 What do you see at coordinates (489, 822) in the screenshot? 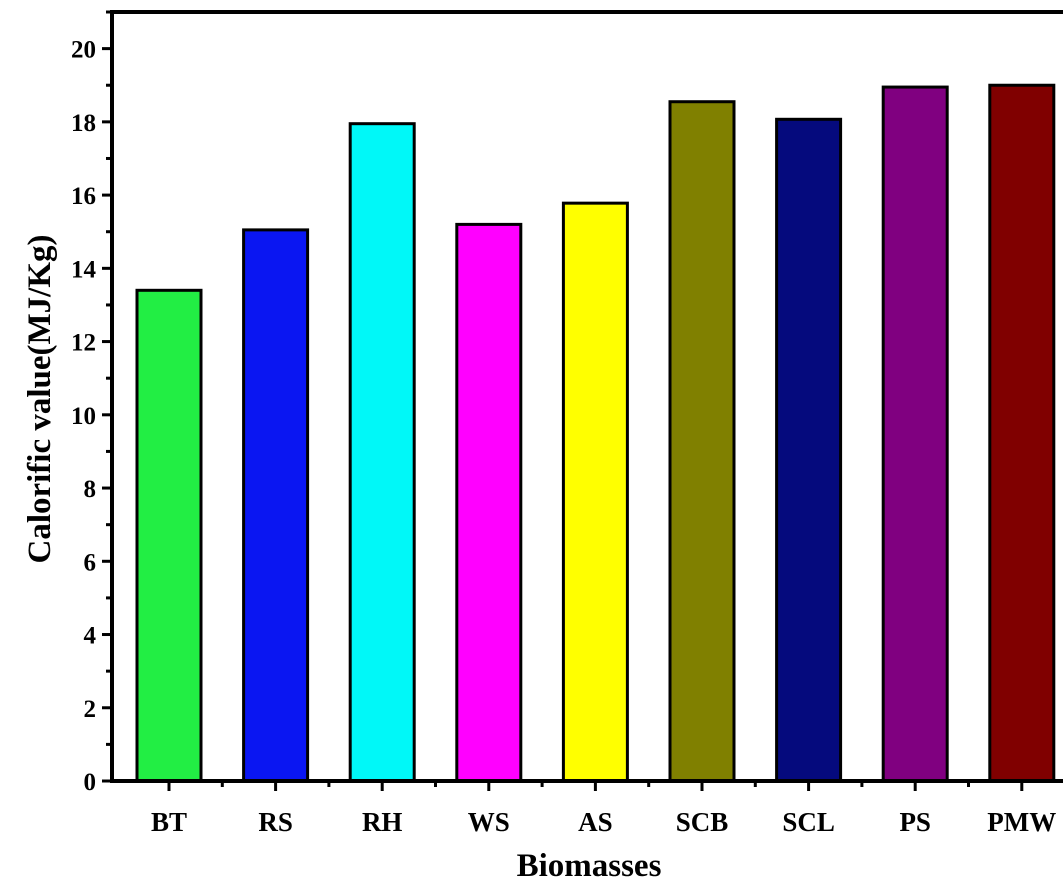
I see `x-tick-label-ws: WS` at bounding box center [489, 822].